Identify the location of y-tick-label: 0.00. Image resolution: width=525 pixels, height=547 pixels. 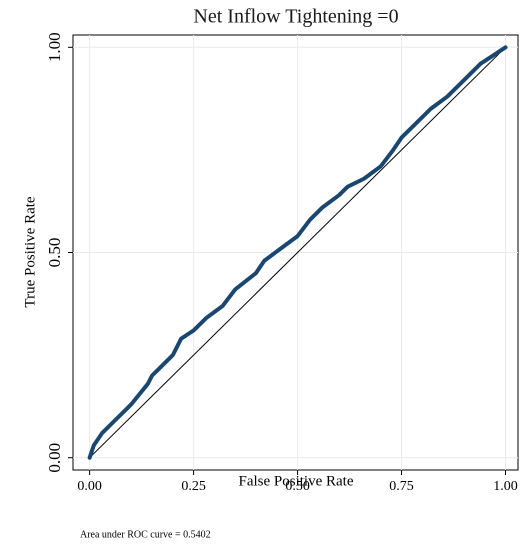
(54, 458).